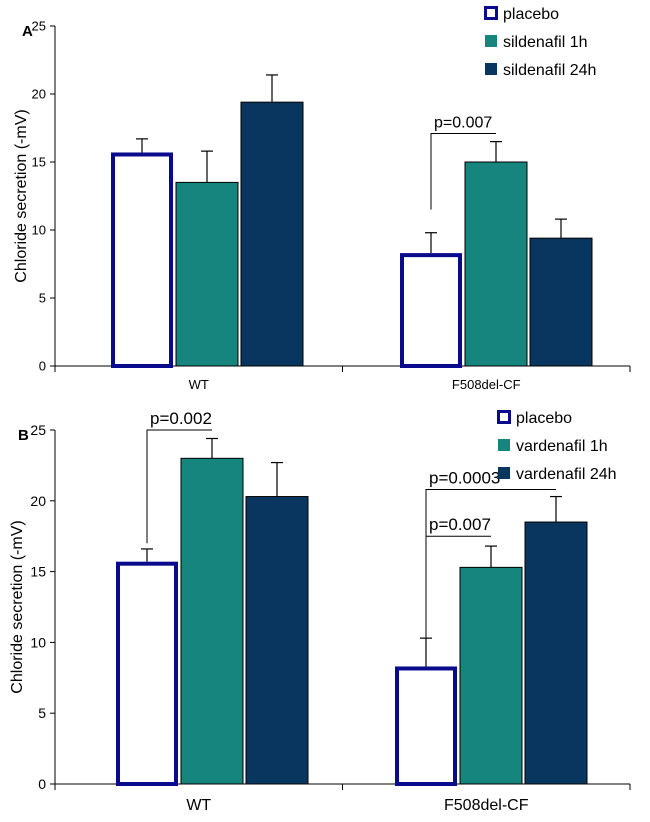 The image size is (650, 822). I want to click on legend-label: vardenafil 24h, so click(566, 474).